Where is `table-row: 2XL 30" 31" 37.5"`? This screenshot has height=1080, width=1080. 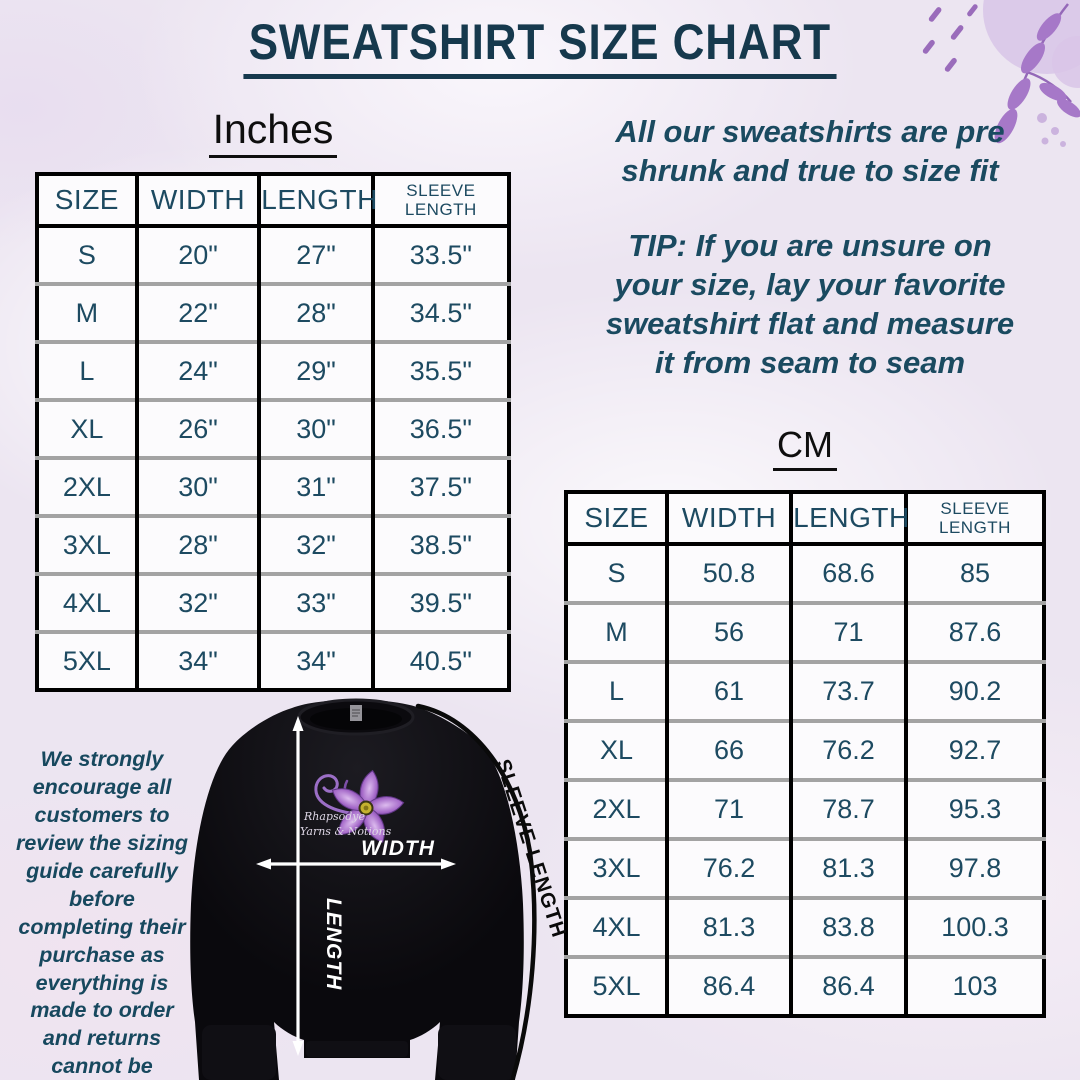 table-row: 2XL 30" 31" 37.5" is located at coordinates (273, 487).